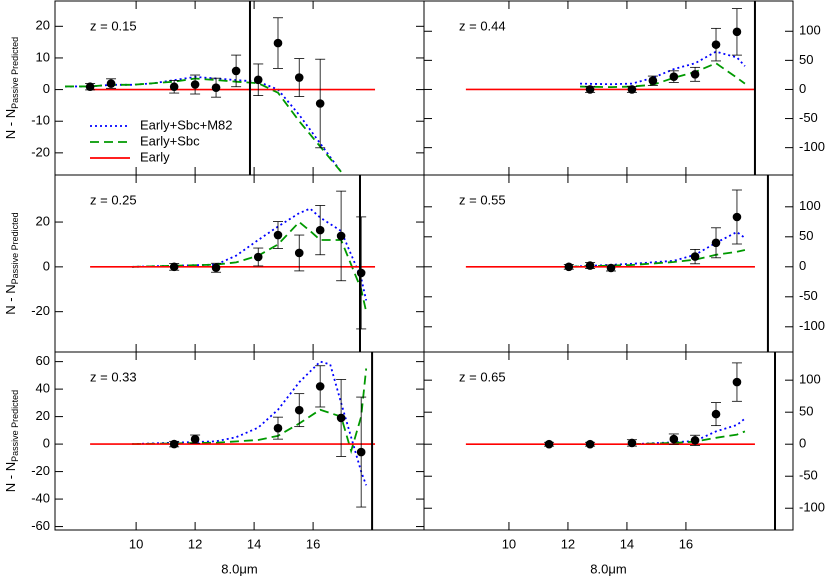 Image resolution: width=830 pixels, height=581 pixels. Describe the element at coordinates (482, 25) in the screenshot. I see `panel-annotation: z = 0.44` at that location.